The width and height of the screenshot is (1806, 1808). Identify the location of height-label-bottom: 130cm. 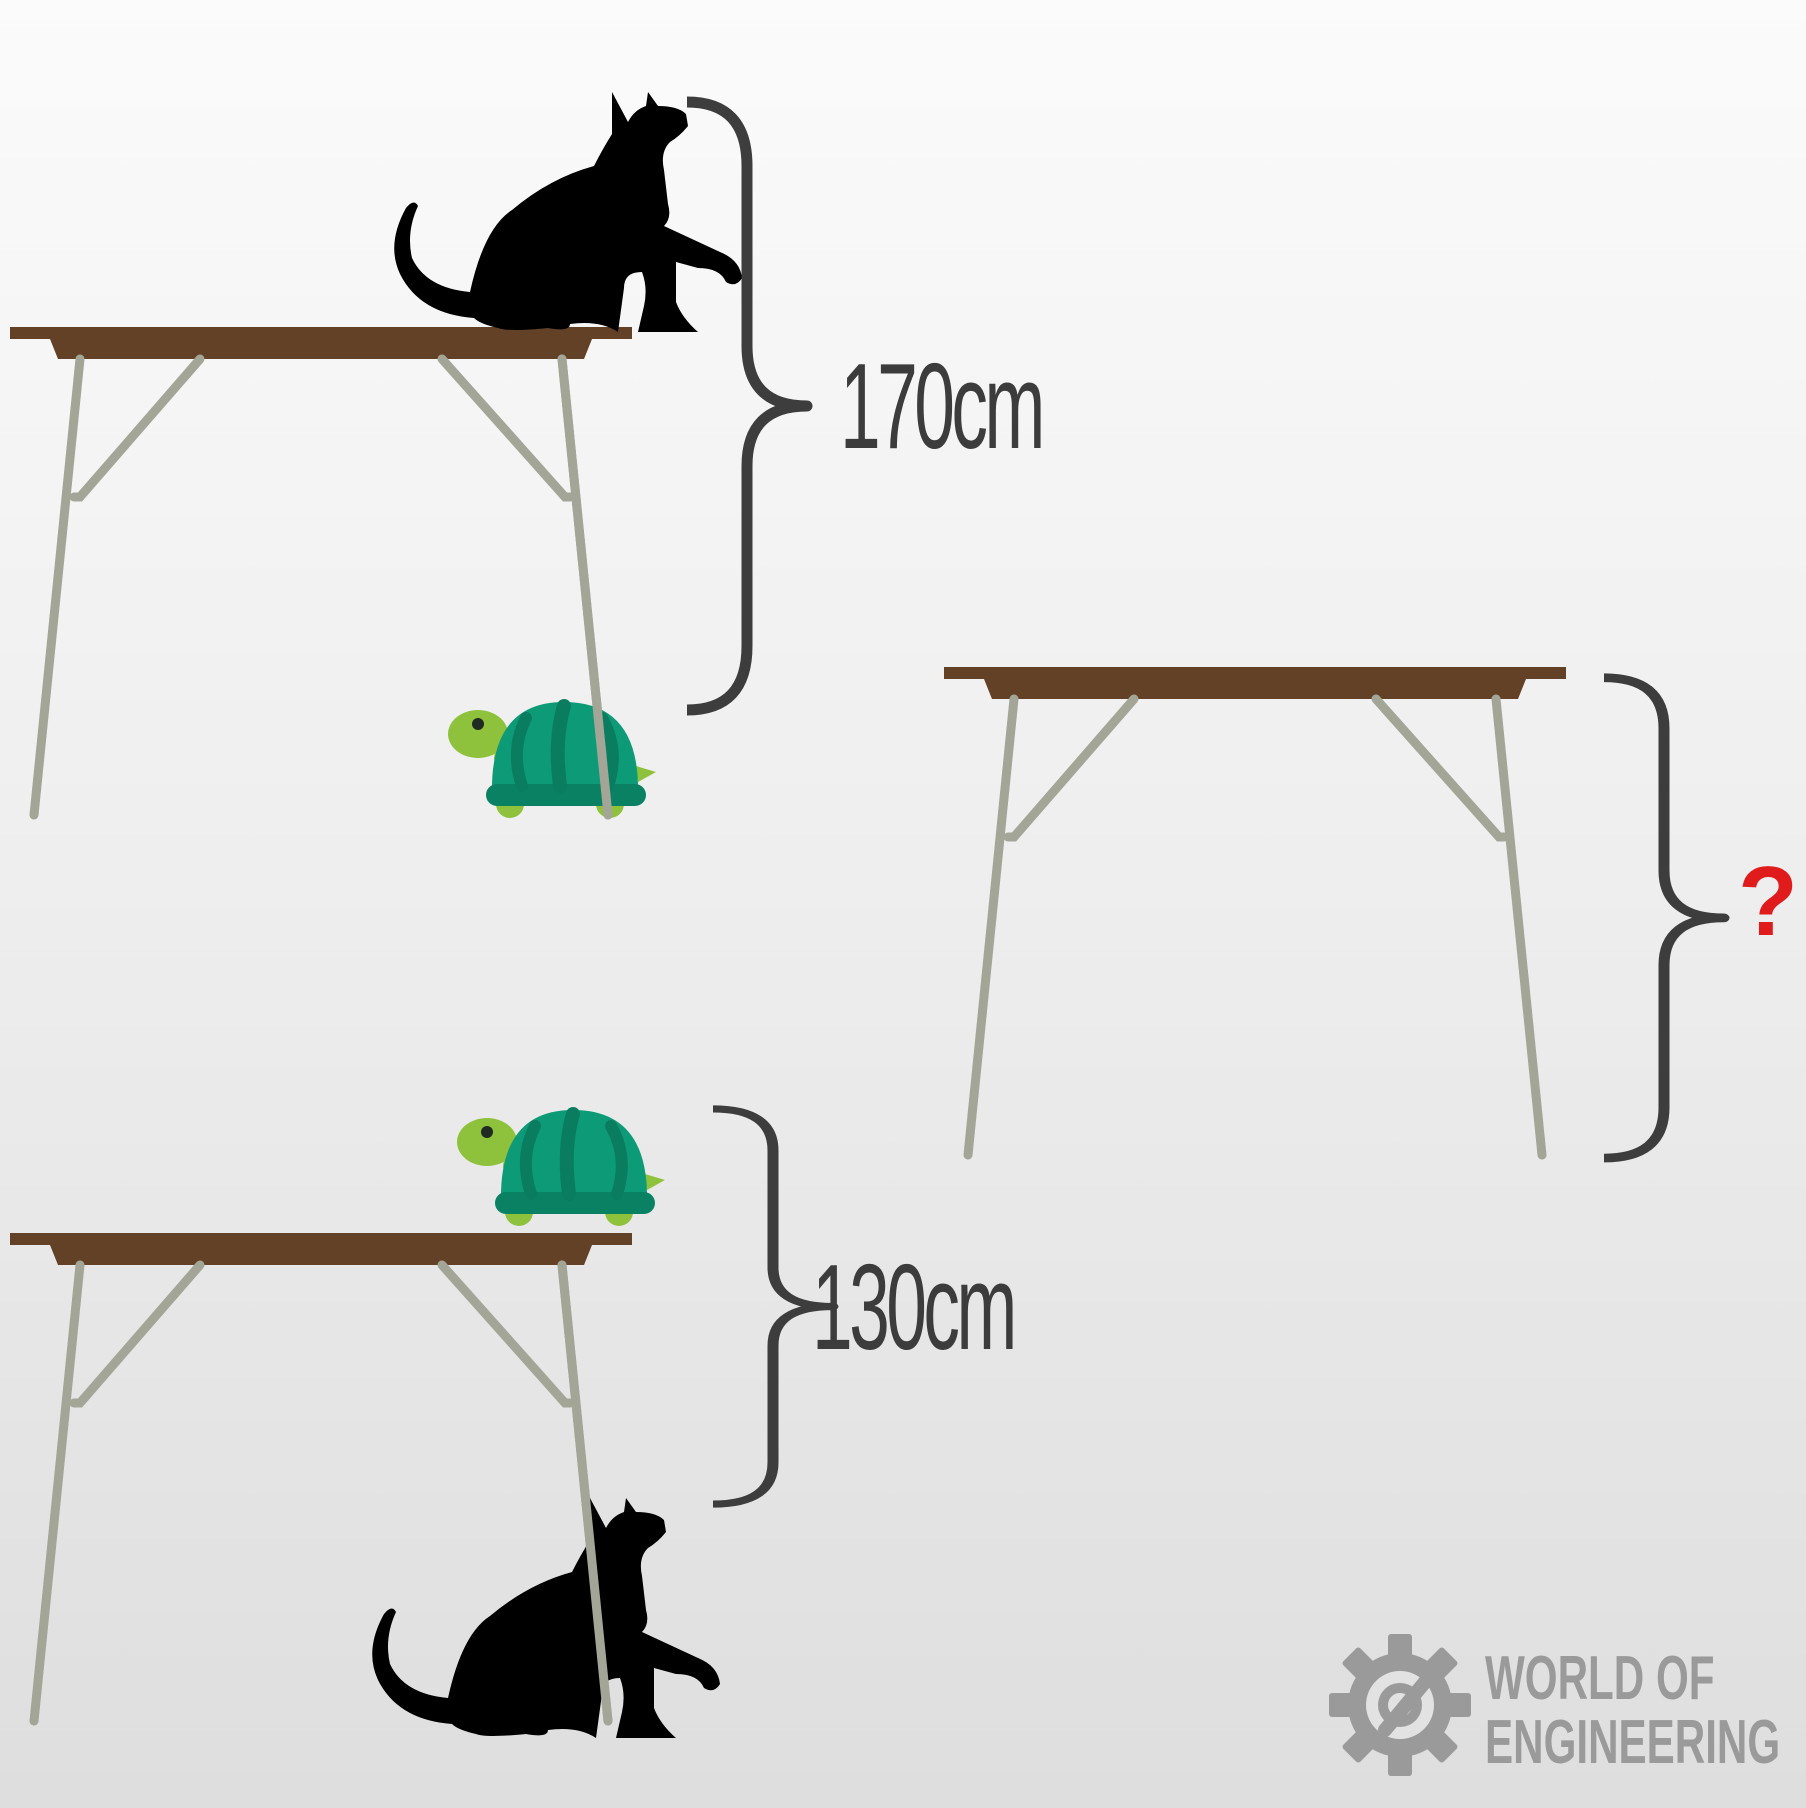
(914, 1307).